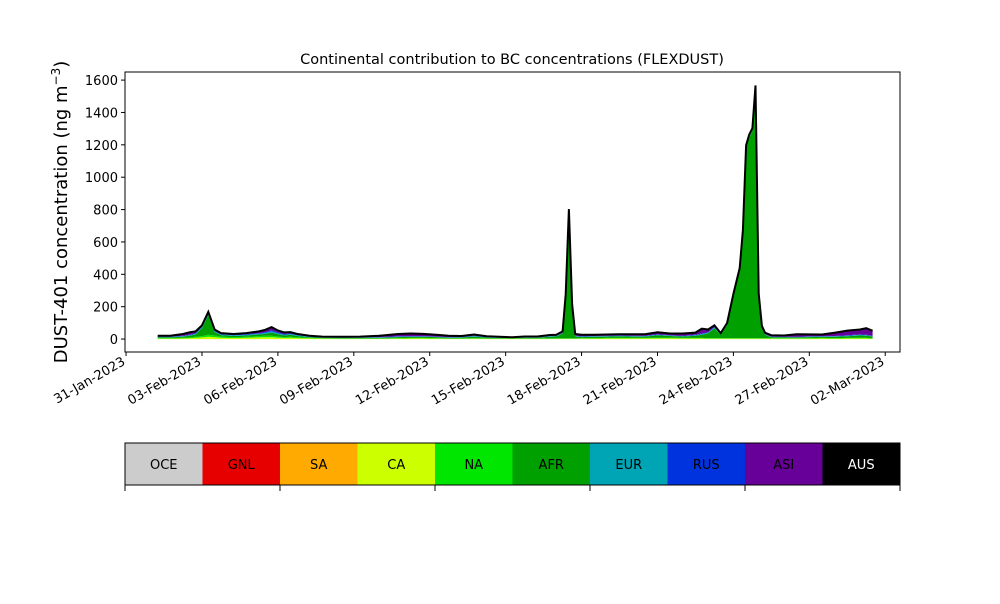 The height and width of the screenshot is (604, 1000). I want to click on y-axis: 0 200 400 600 800 1000 1200 1400 1600, so click(105, 211).